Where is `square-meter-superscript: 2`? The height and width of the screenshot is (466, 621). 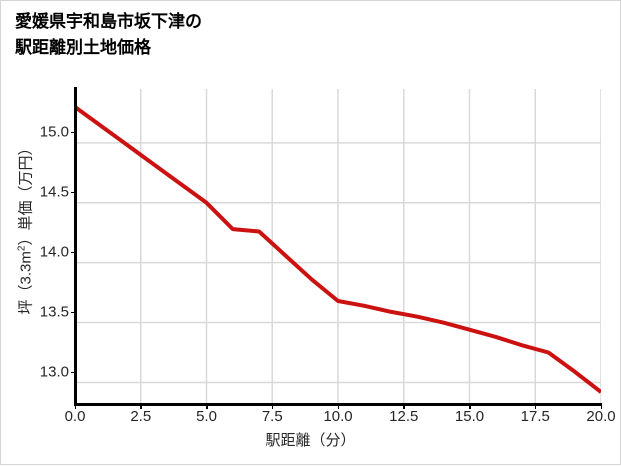 square-meter-superscript: 2 is located at coordinates (22, 248).